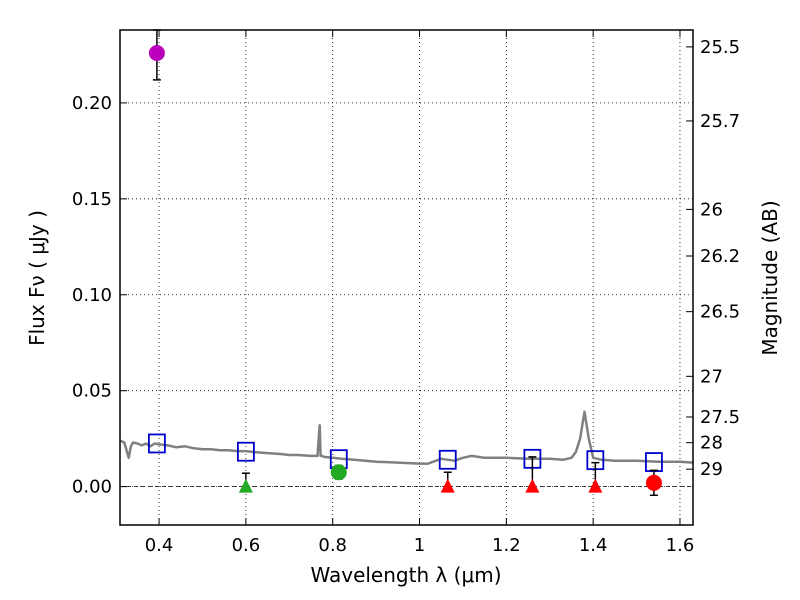  I want to click on y2-tick-label: 28, so click(711, 443).